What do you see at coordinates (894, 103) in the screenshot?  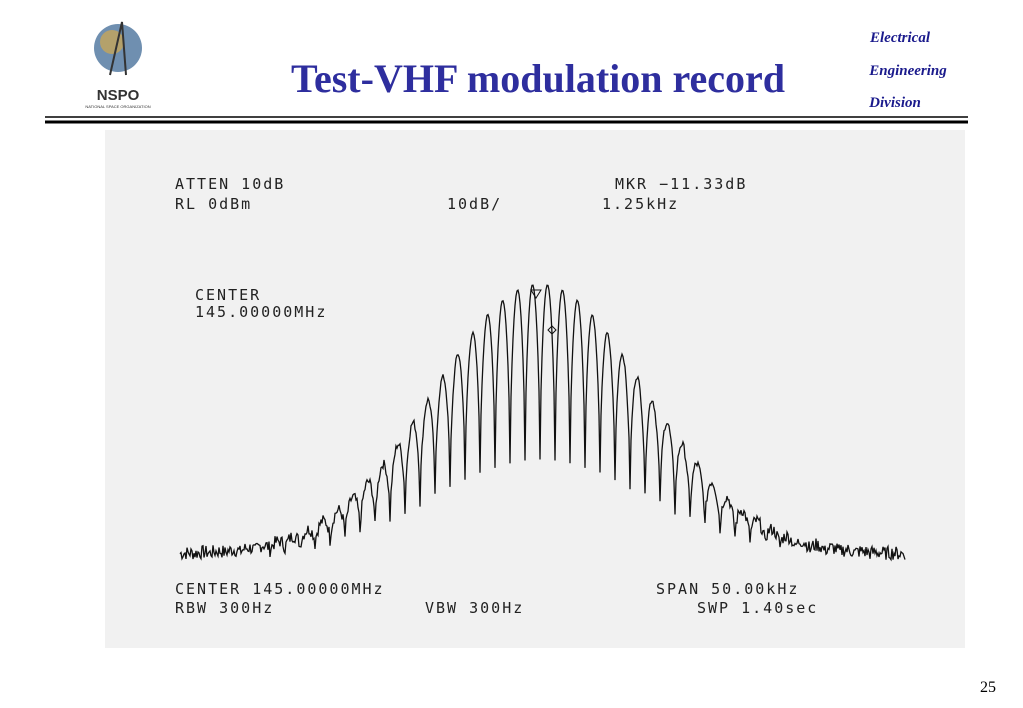 I see `division-line: Division` at bounding box center [894, 103].